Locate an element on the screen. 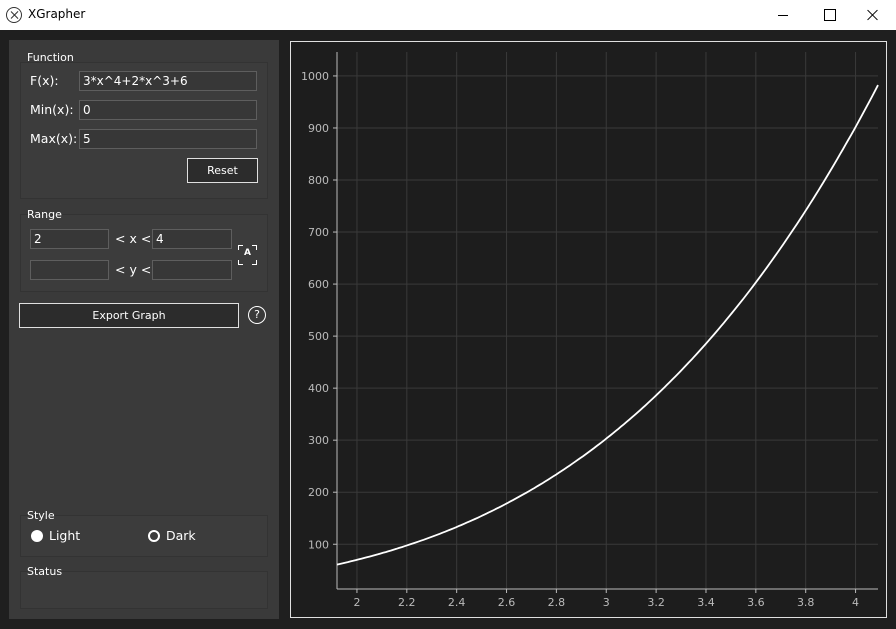 This screenshot has width=896, height=629. min-x-label: Min(x): is located at coordinates (52, 109).